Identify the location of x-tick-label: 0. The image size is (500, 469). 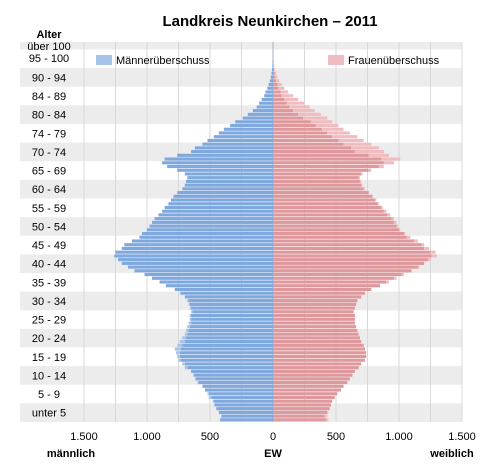
(273, 437).